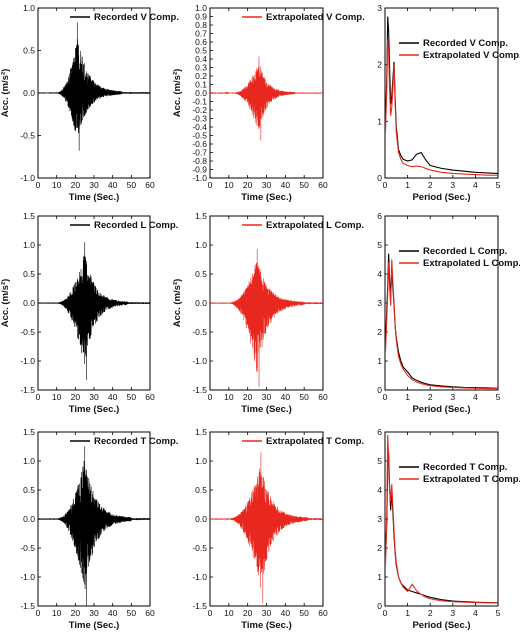 The height and width of the screenshot is (639, 520). Describe the element at coordinates (201, 85) in the screenshot. I see `y-tick-label: 0.1` at that location.